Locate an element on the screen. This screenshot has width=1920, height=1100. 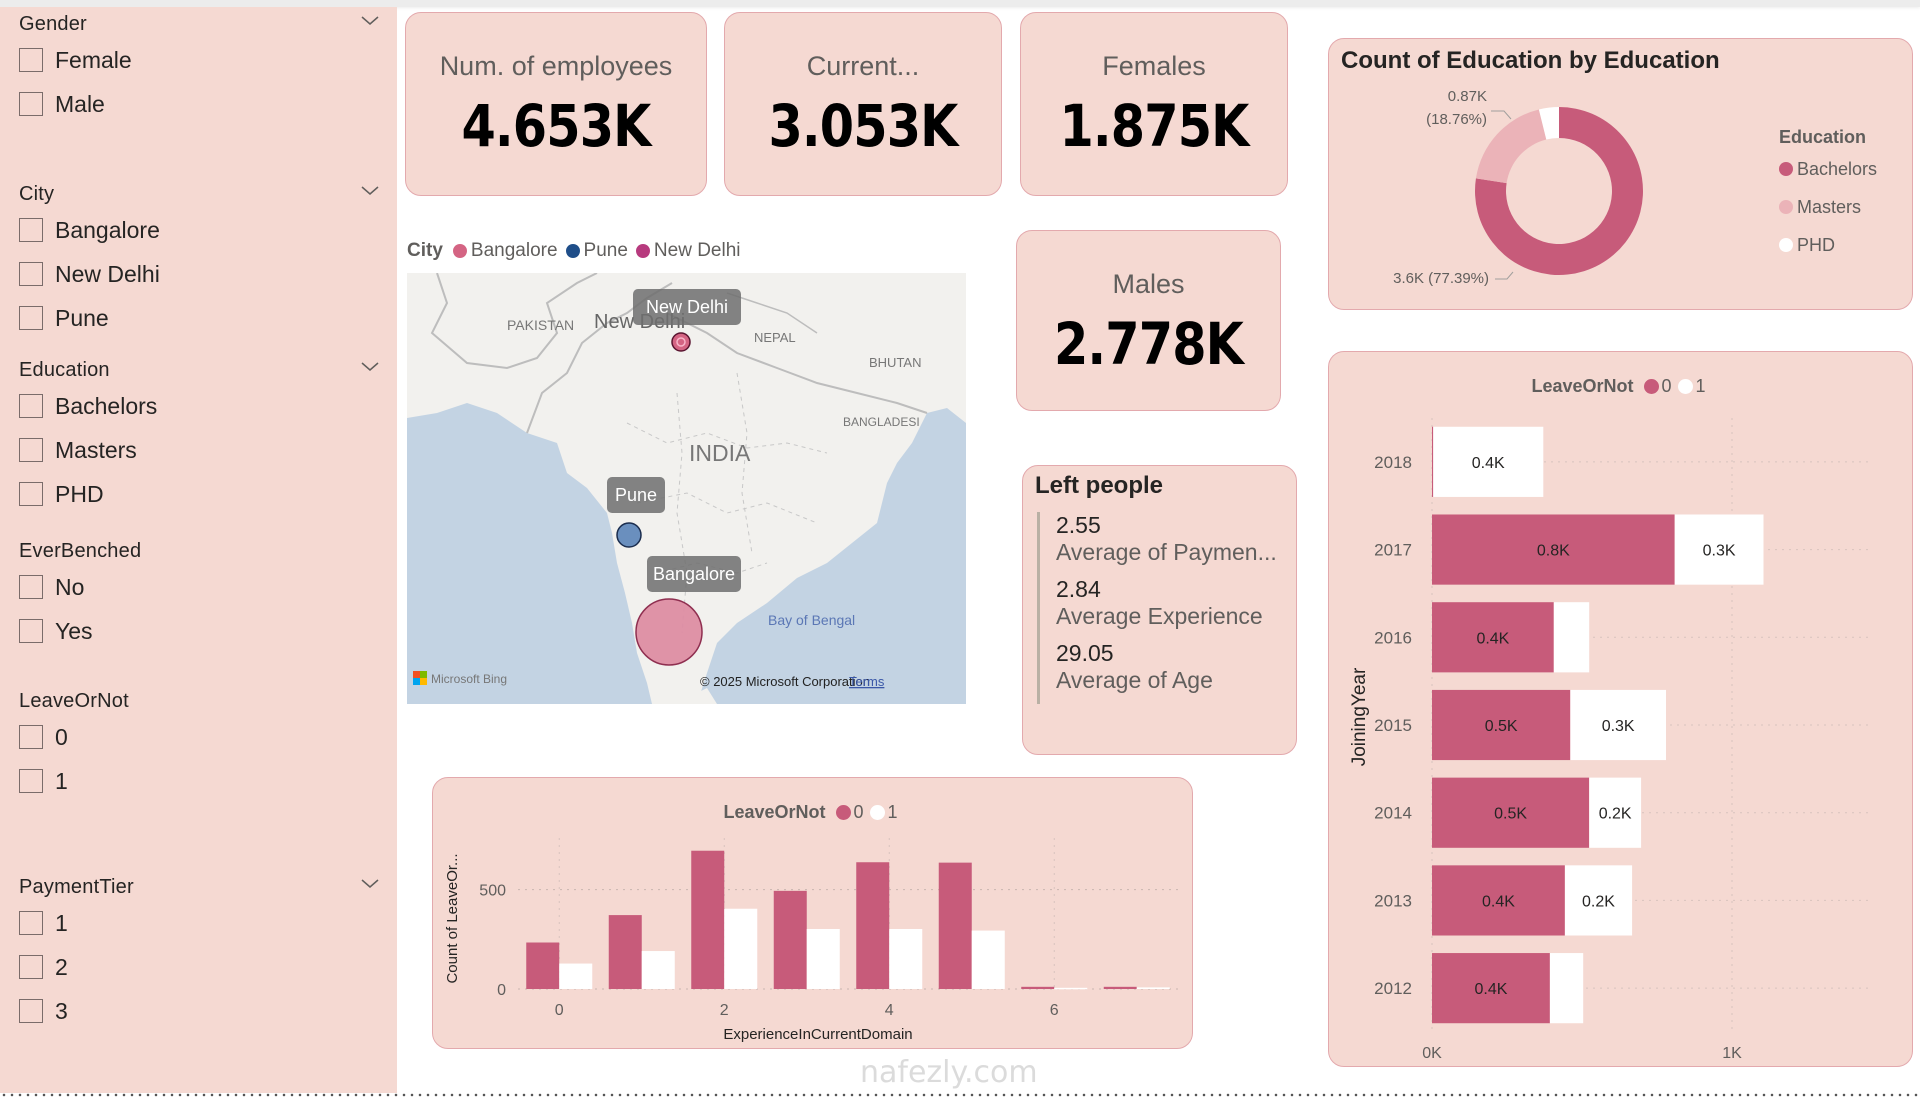
bar-2017-s0 is located at coordinates (1553, 549).